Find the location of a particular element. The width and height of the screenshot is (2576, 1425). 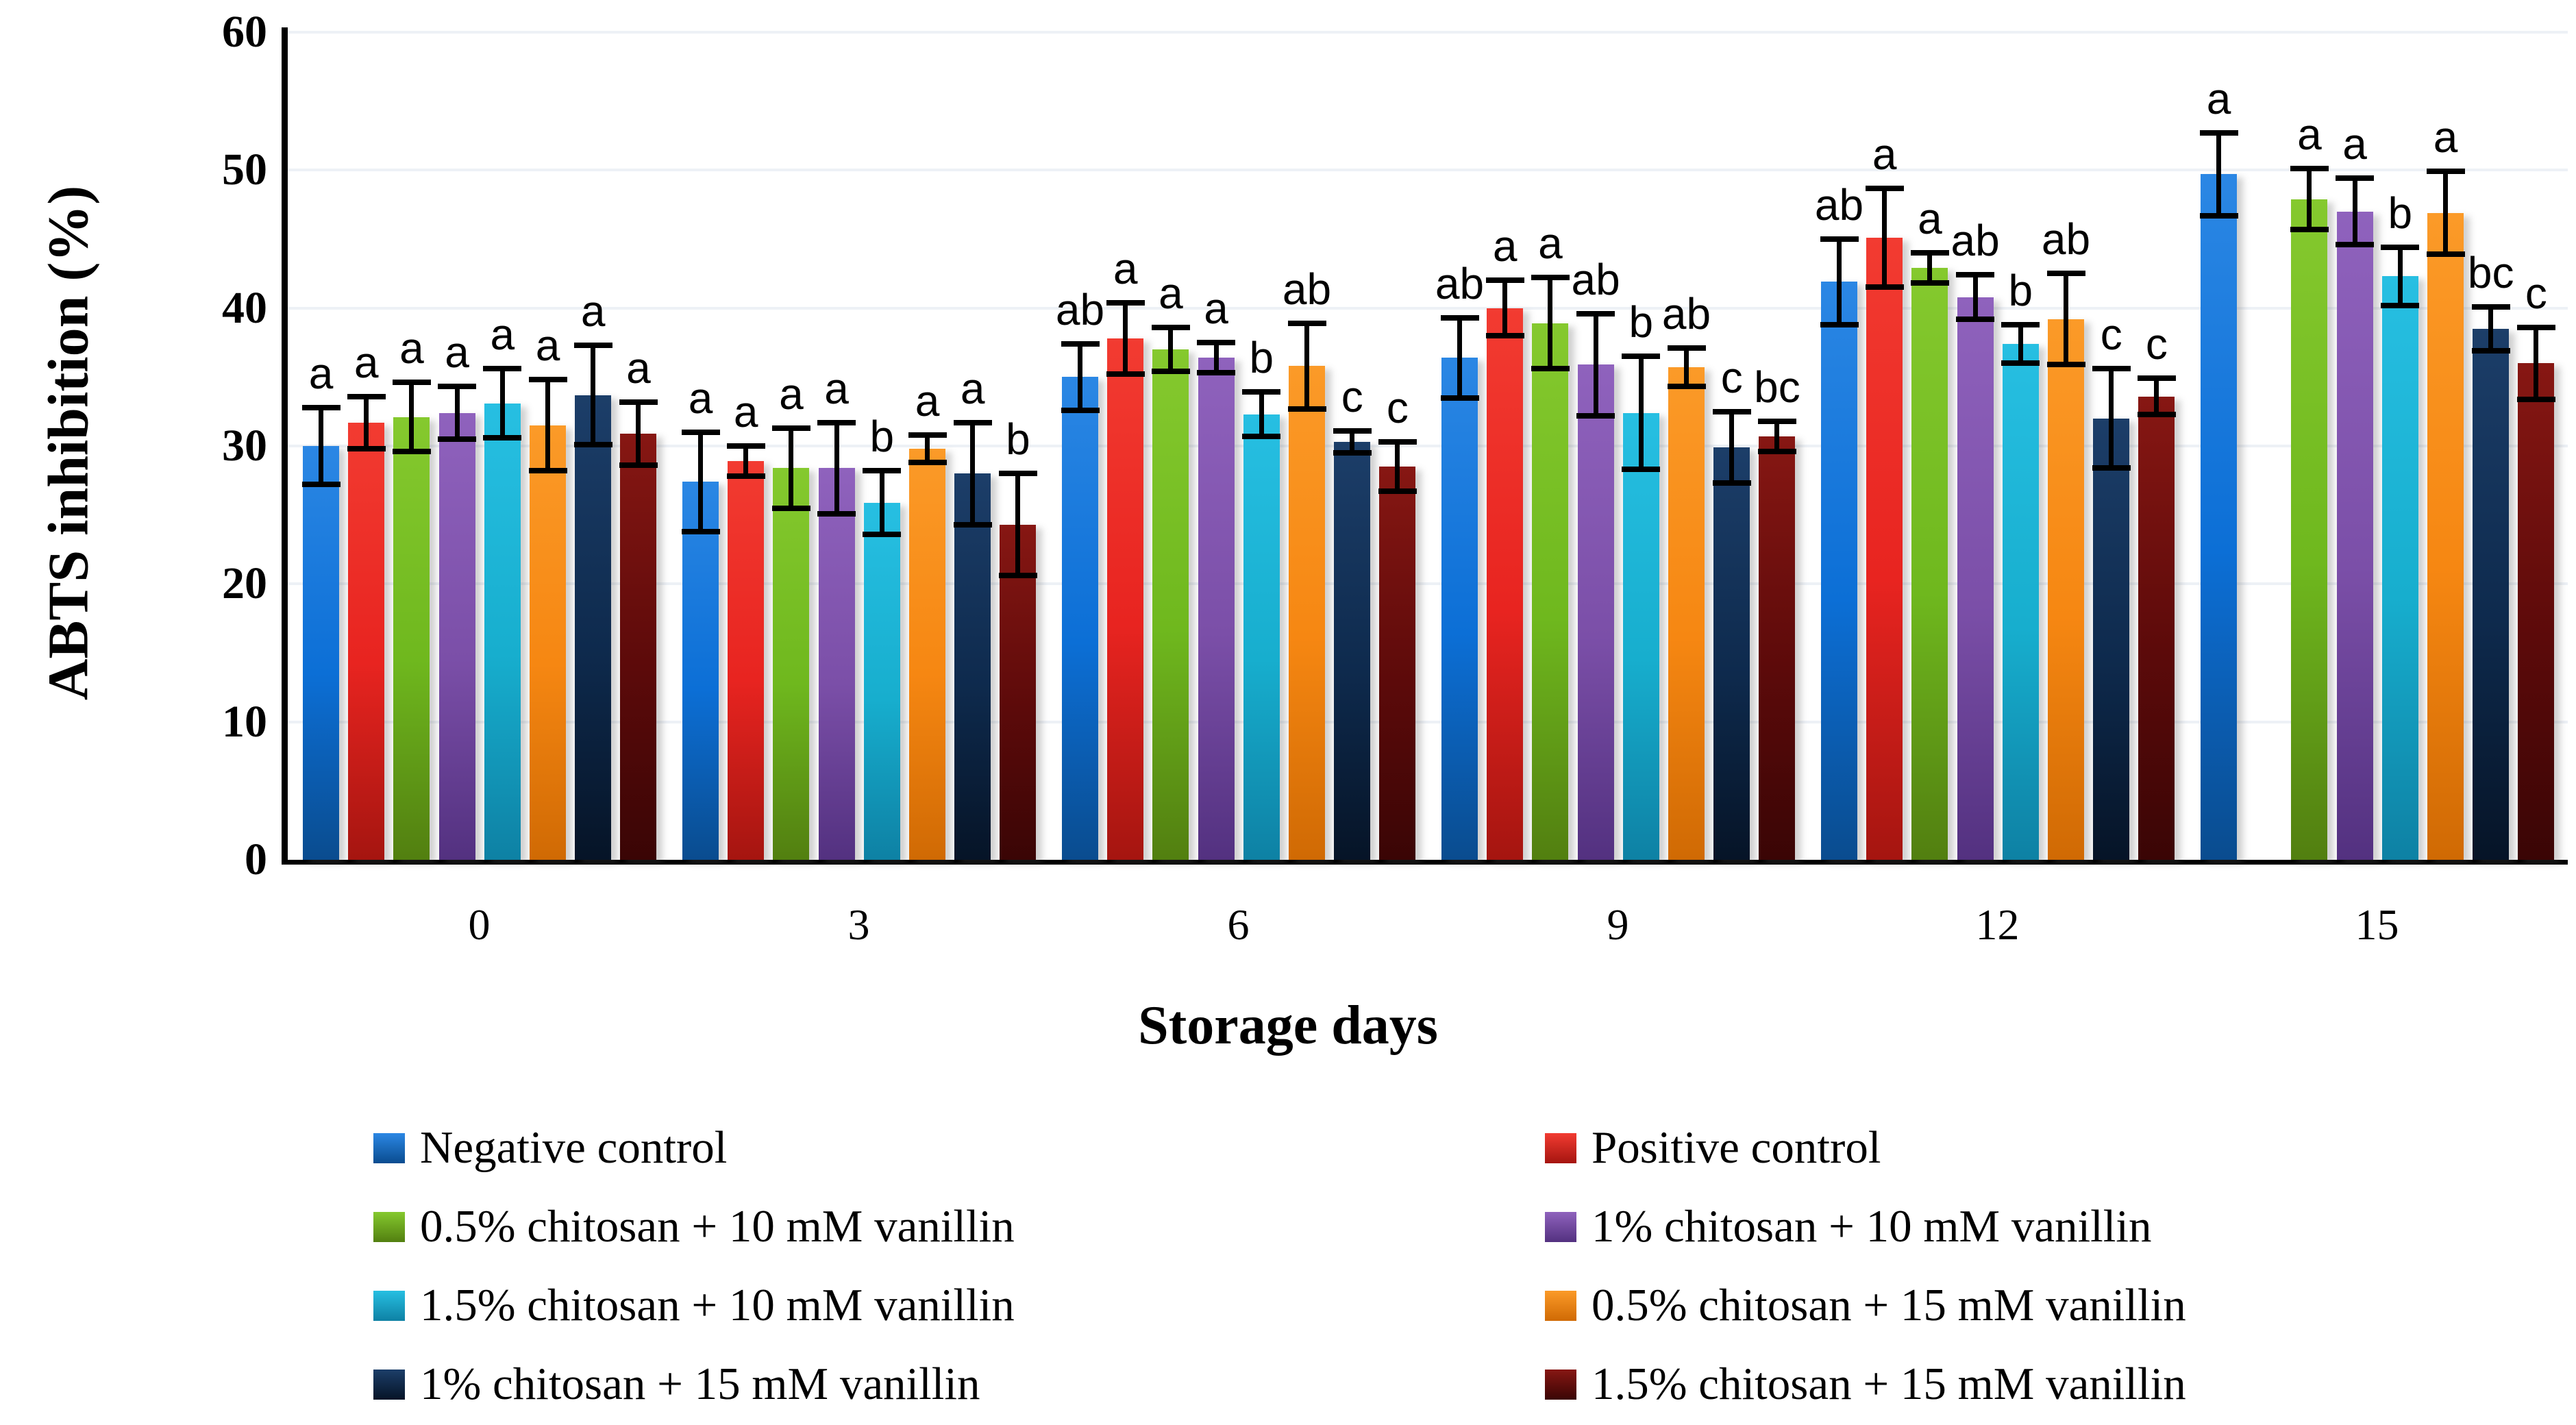

x-tick-label: 3 is located at coordinates (858, 925).